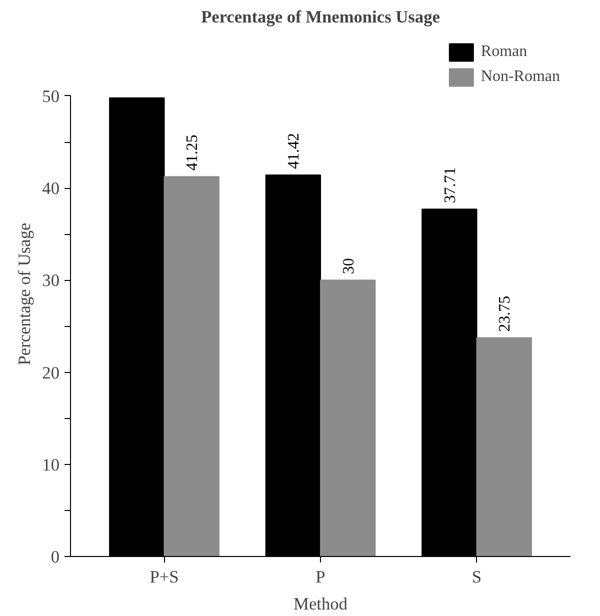 The height and width of the screenshot is (616, 600). Describe the element at coordinates (450, 185) in the screenshot. I see `data-label: 37.71` at that location.